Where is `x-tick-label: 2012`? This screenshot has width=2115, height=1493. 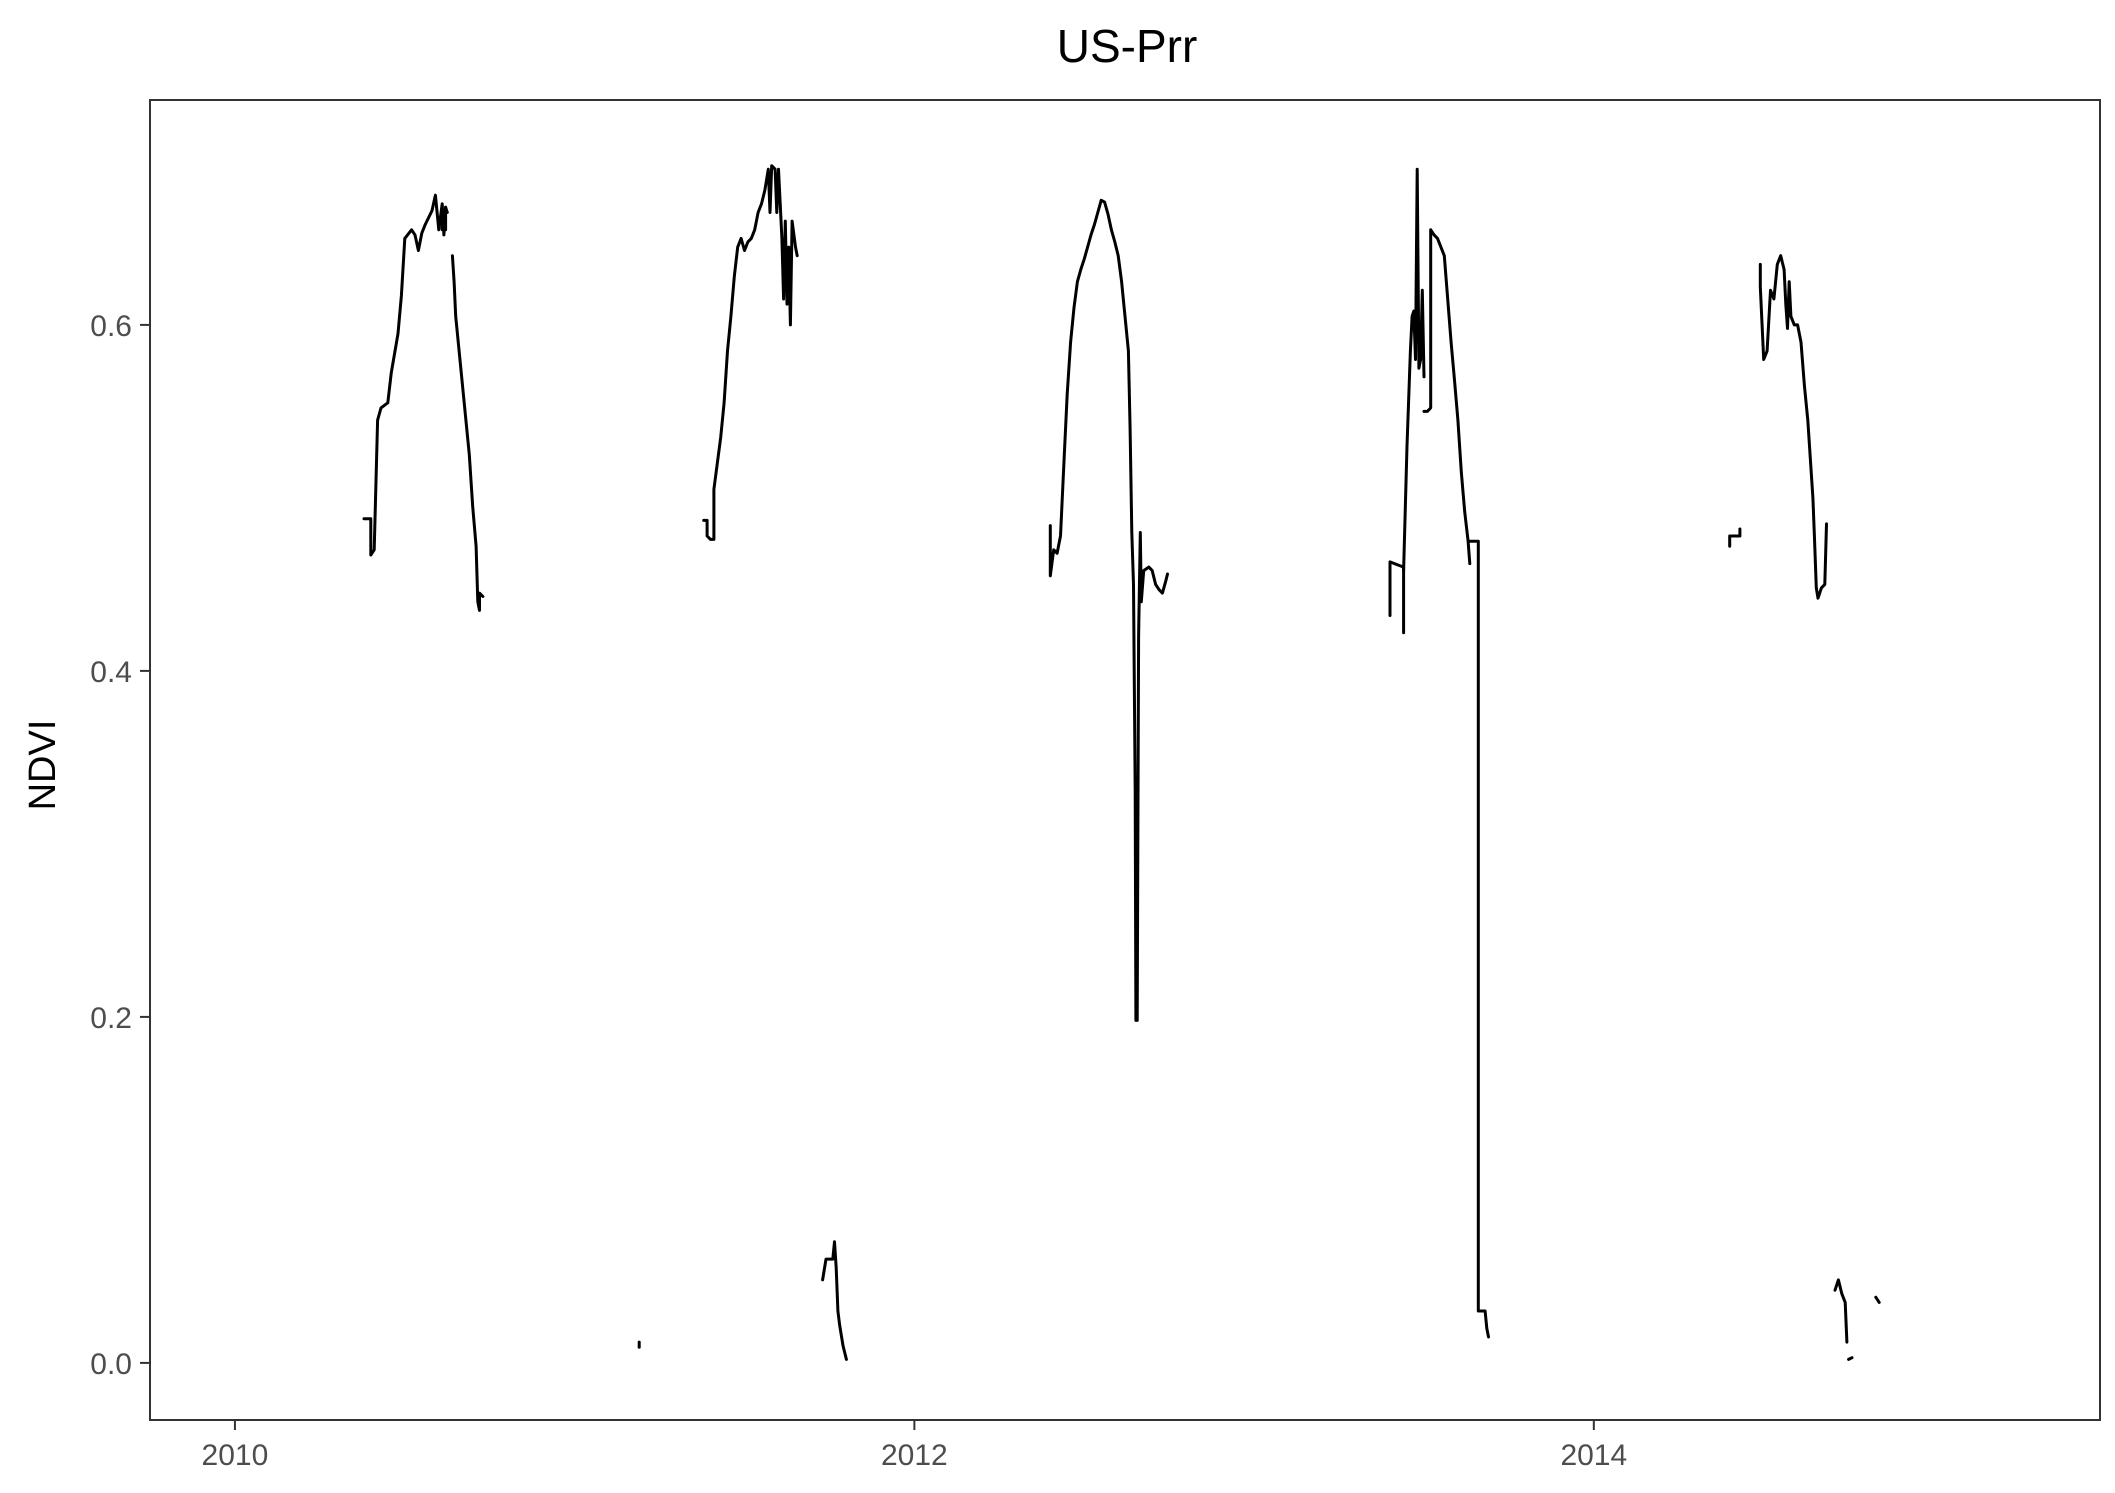 x-tick-label: 2012 is located at coordinates (914, 1455).